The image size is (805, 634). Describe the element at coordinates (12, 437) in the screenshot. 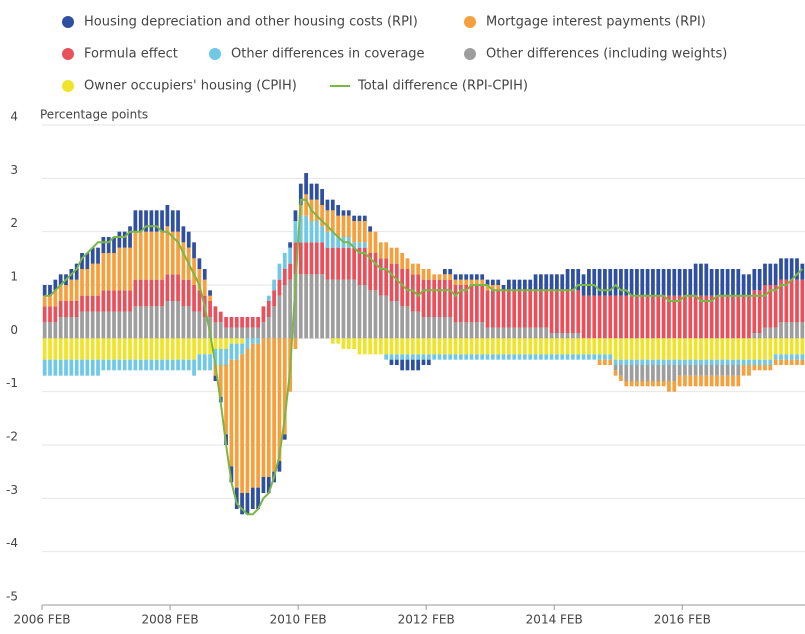

I see `y-tick-label: -2` at that location.